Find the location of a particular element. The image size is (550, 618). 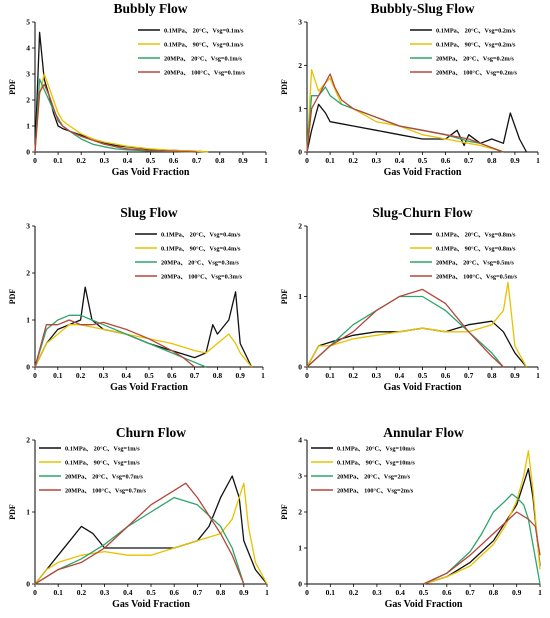

legend-entry: 0.1MPa、 90°C、Vsg=1m/s is located at coordinates (102, 462).